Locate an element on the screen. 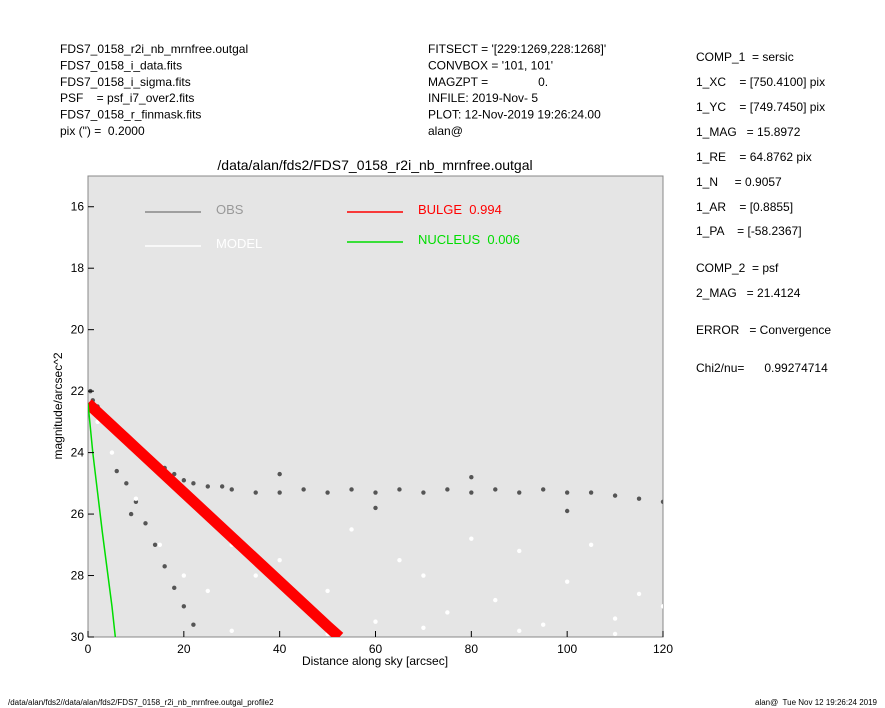 This screenshot has width=885, height=708. y-tick-label: 20 is located at coordinates (78, 330).